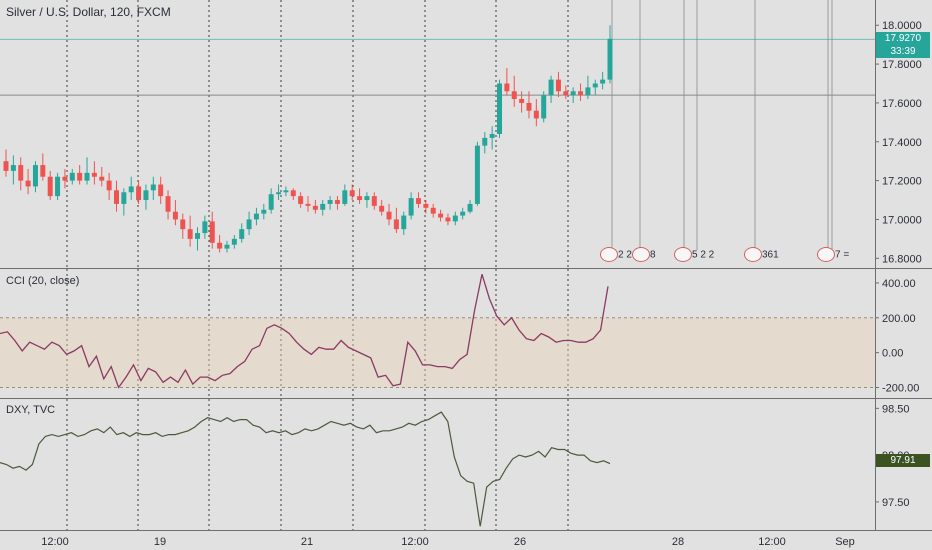  I want to click on x-label: 26, so click(520, 542).